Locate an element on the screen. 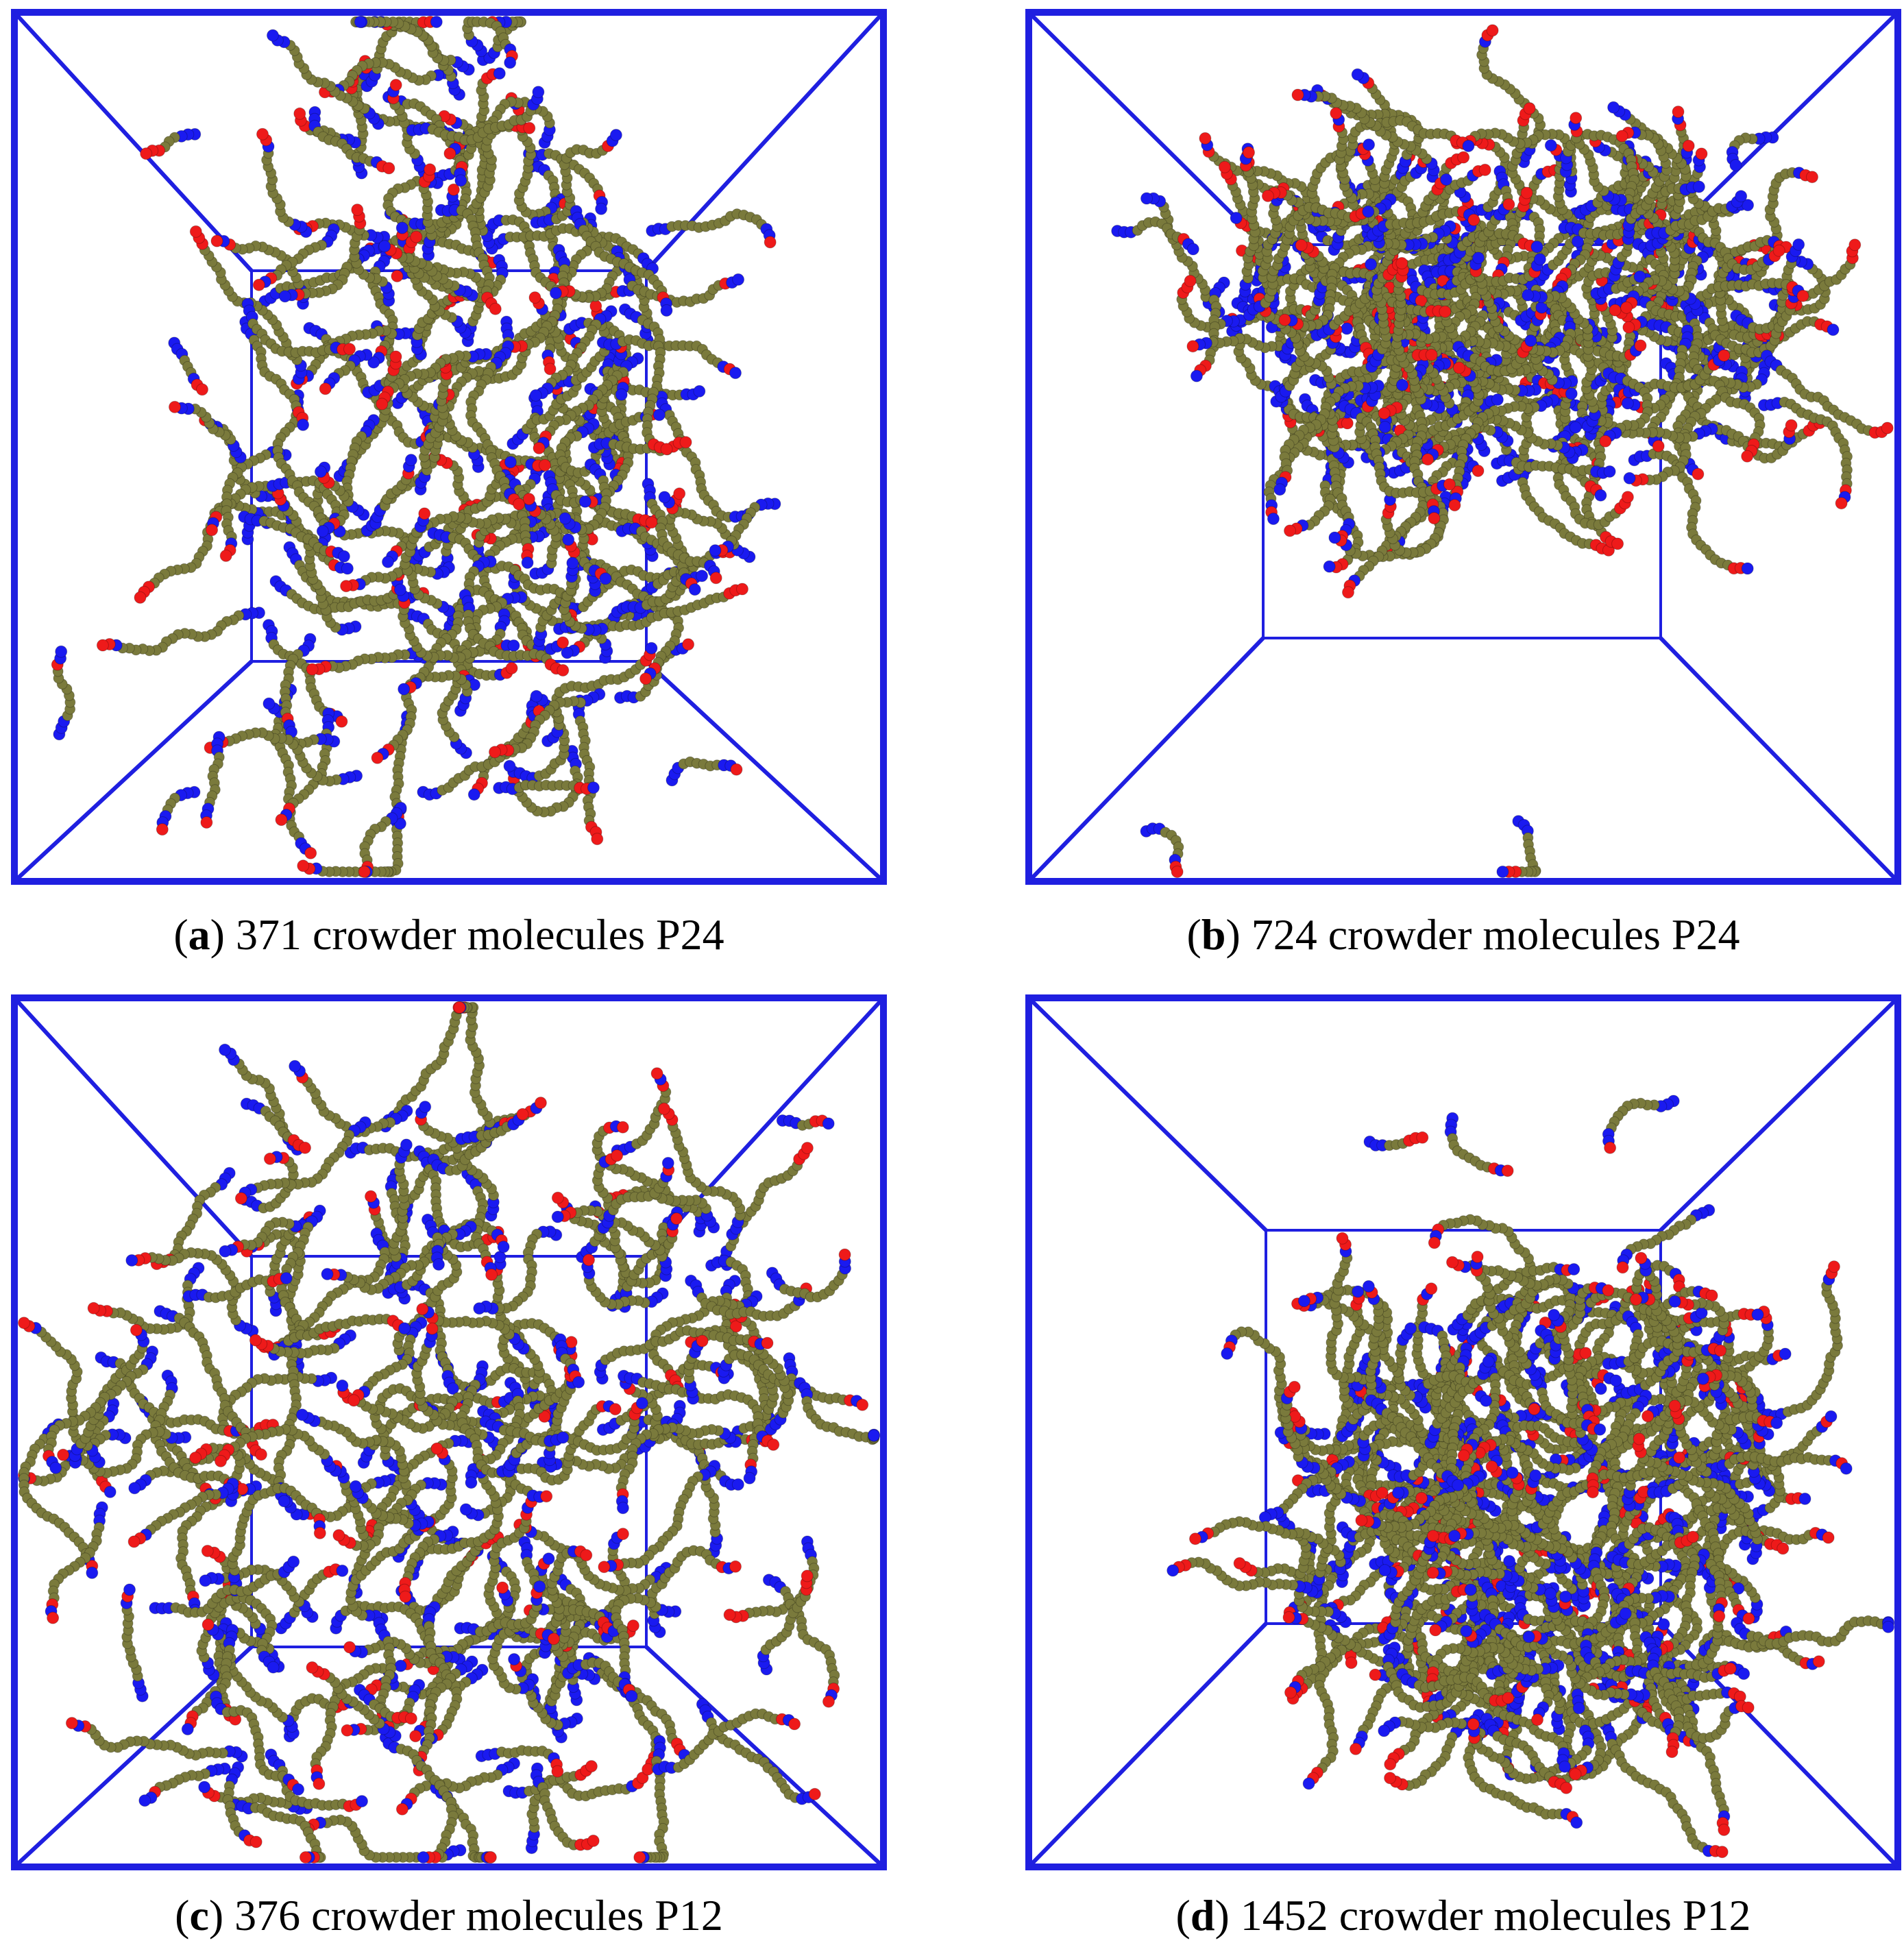  caption-a-text: 371 crowder molecules P24 is located at coordinates (479, 934).